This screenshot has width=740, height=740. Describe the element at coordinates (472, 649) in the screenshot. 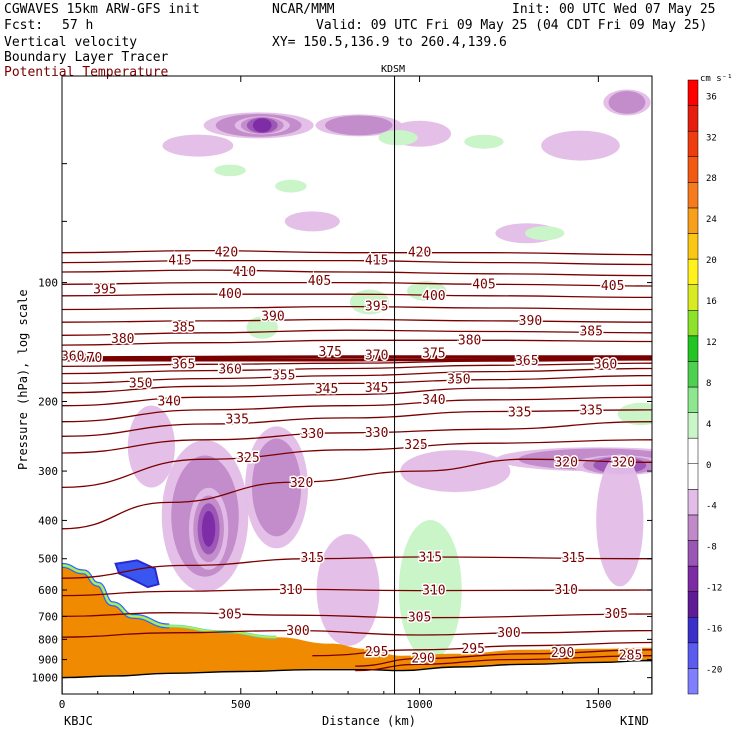

I see `theta-label: 295` at that location.